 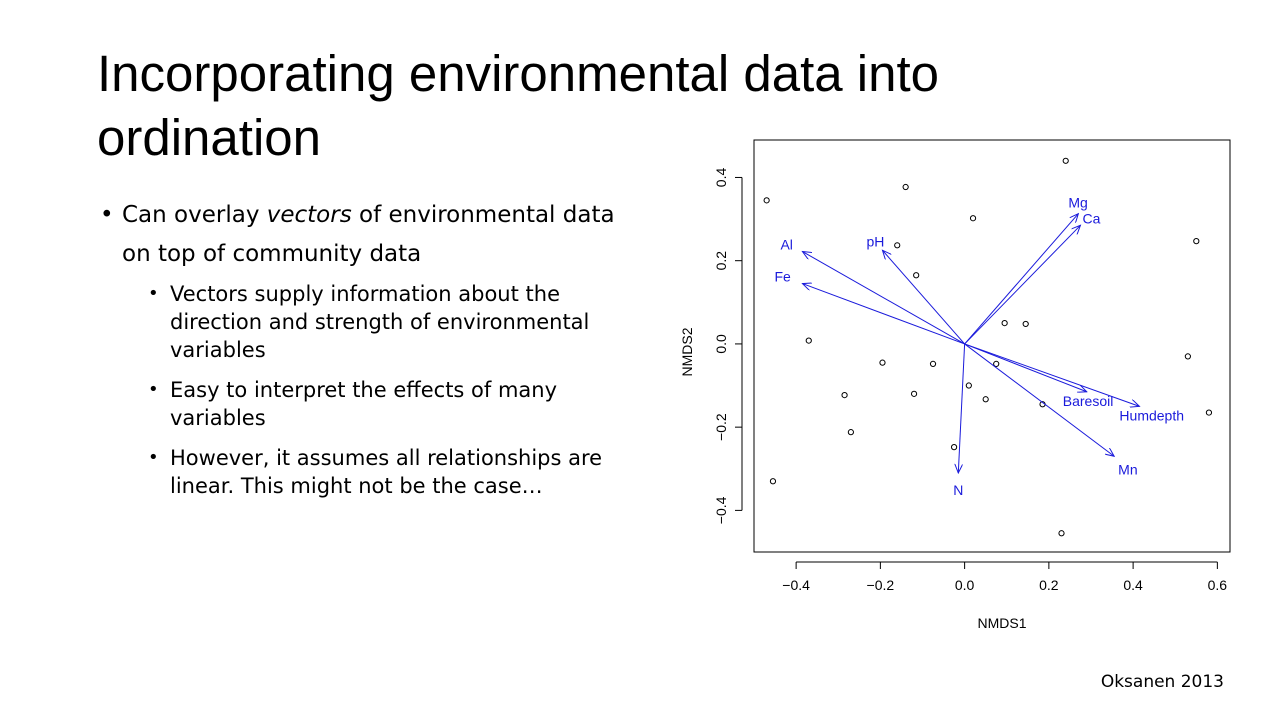 What do you see at coordinates (721, 178) in the screenshot?
I see `y-tick-label: 0.4` at bounding box center [721, 178].